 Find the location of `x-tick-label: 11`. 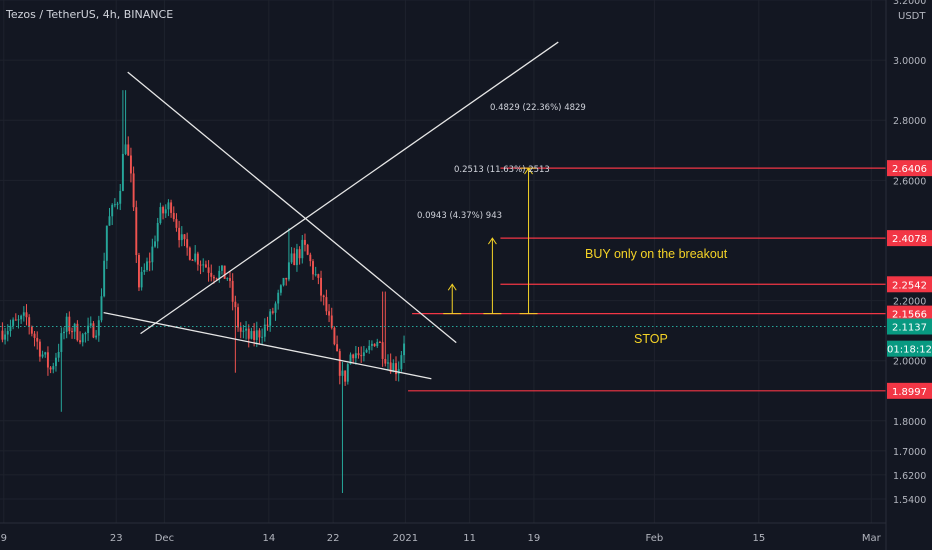

x-tick-label: 11 is located at coordinates (469, 538).